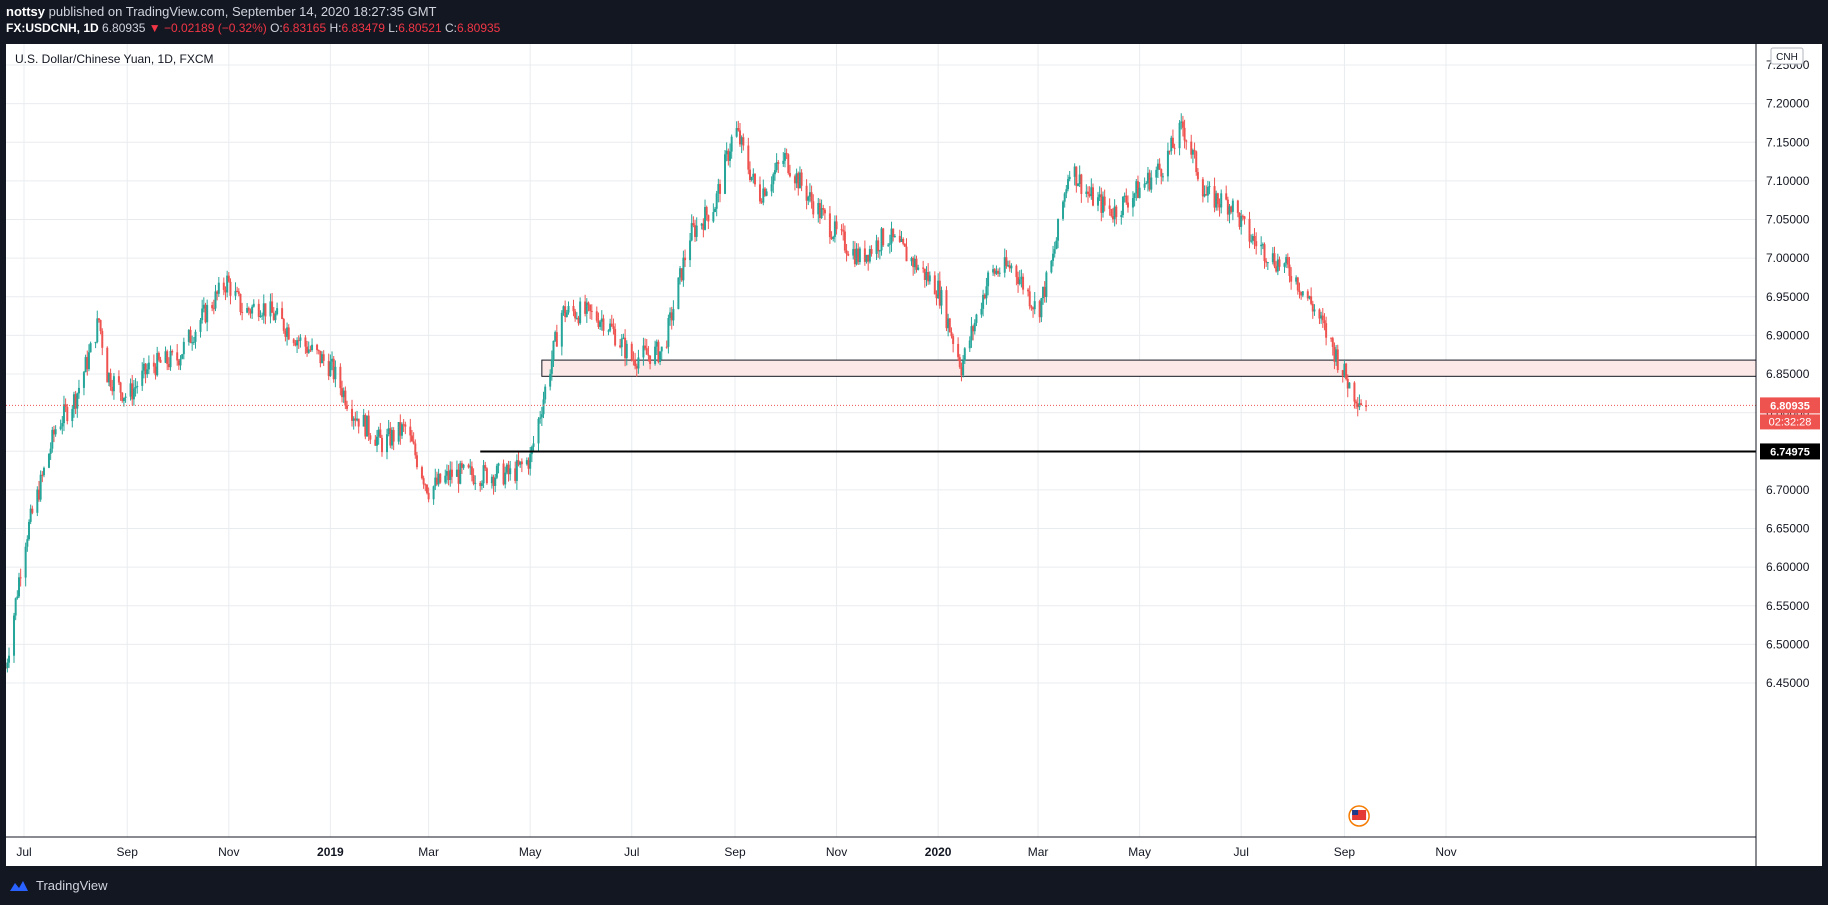 This screenshot has height=905, width=1828. Describe the element at coordinates (1790, 452) in the screenshot. I see `support-level-label: 6.74975` at that location.